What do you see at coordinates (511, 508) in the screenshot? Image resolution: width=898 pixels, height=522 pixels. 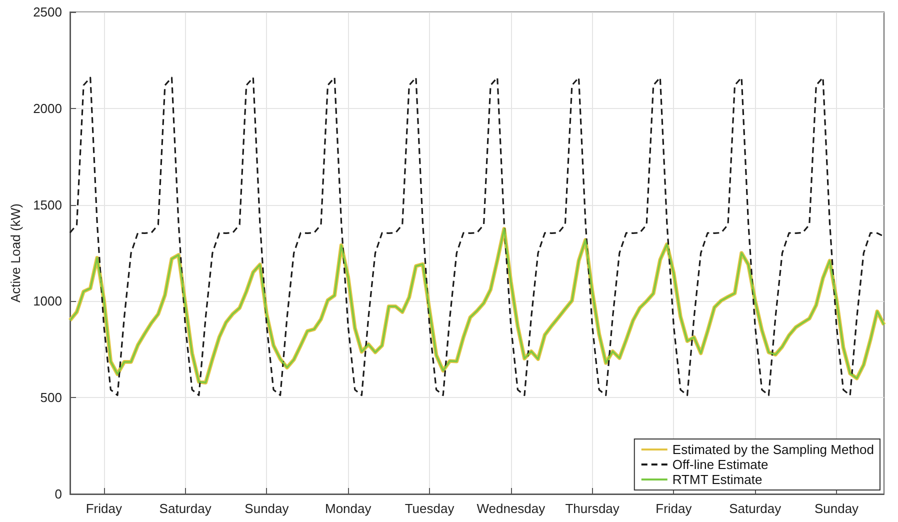 I see `x-tick-label: Wednesday` at bounding box center [511, 508].